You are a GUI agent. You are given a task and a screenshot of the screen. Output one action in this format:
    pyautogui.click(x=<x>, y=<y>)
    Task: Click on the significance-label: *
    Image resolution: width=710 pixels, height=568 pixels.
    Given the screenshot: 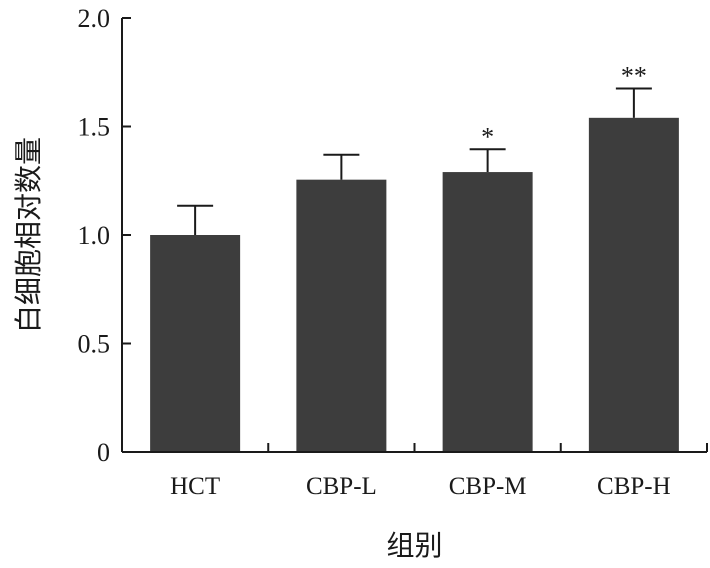 What is the action you would take?
    pyautogui.click(x=487, y=136)
    